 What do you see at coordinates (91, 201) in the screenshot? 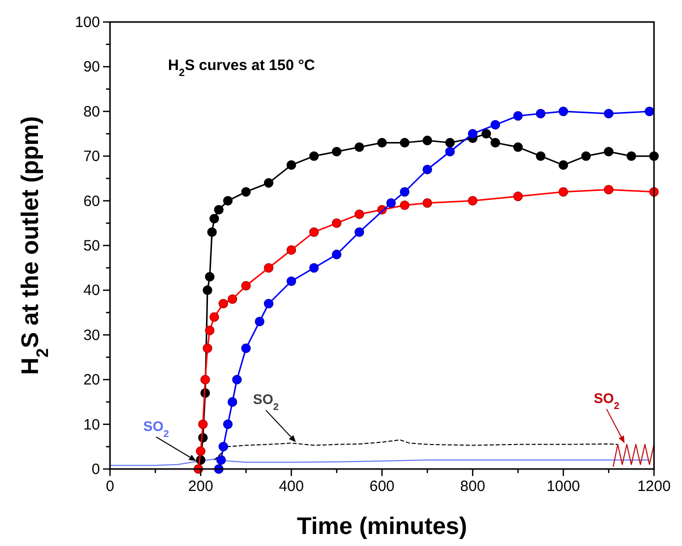
I see `y-tick-label: 60` at bounding box center [91, 201].